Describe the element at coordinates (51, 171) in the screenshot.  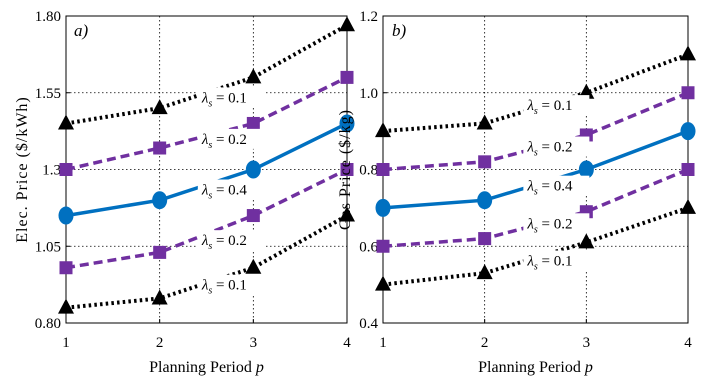
I see `y-tick-label: 1.3` at that location.